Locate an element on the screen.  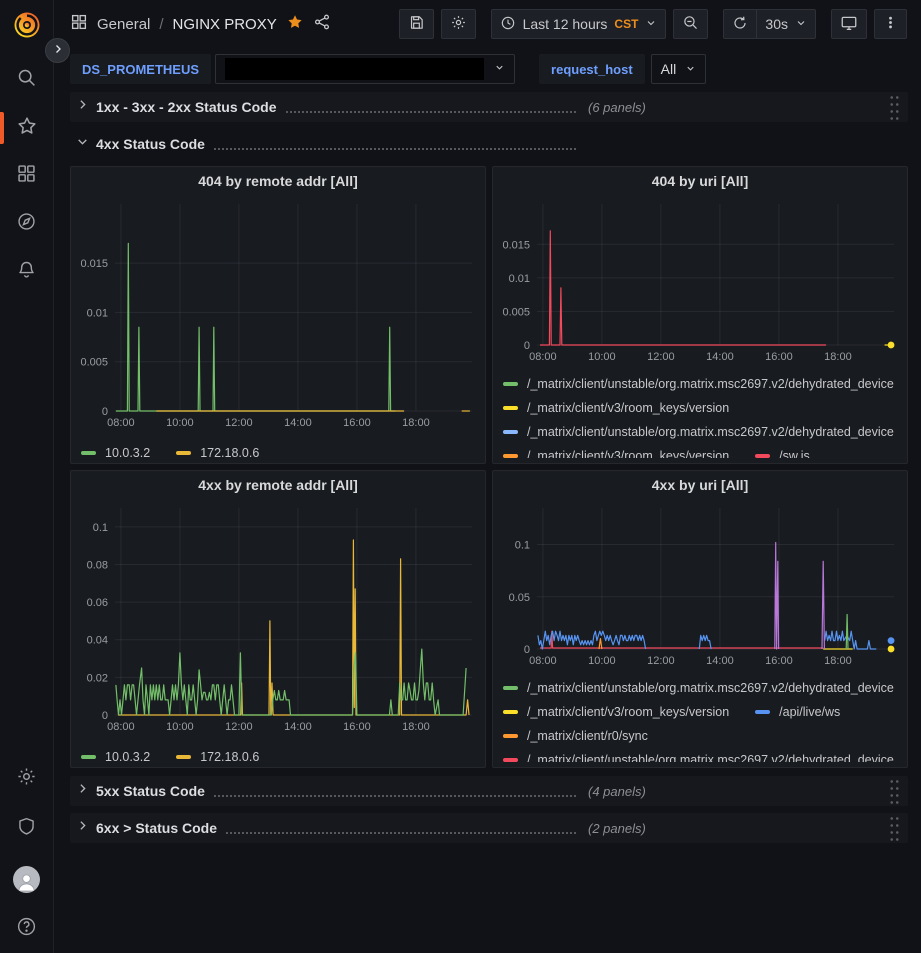
share-icon is located at coordinates (322, 24).